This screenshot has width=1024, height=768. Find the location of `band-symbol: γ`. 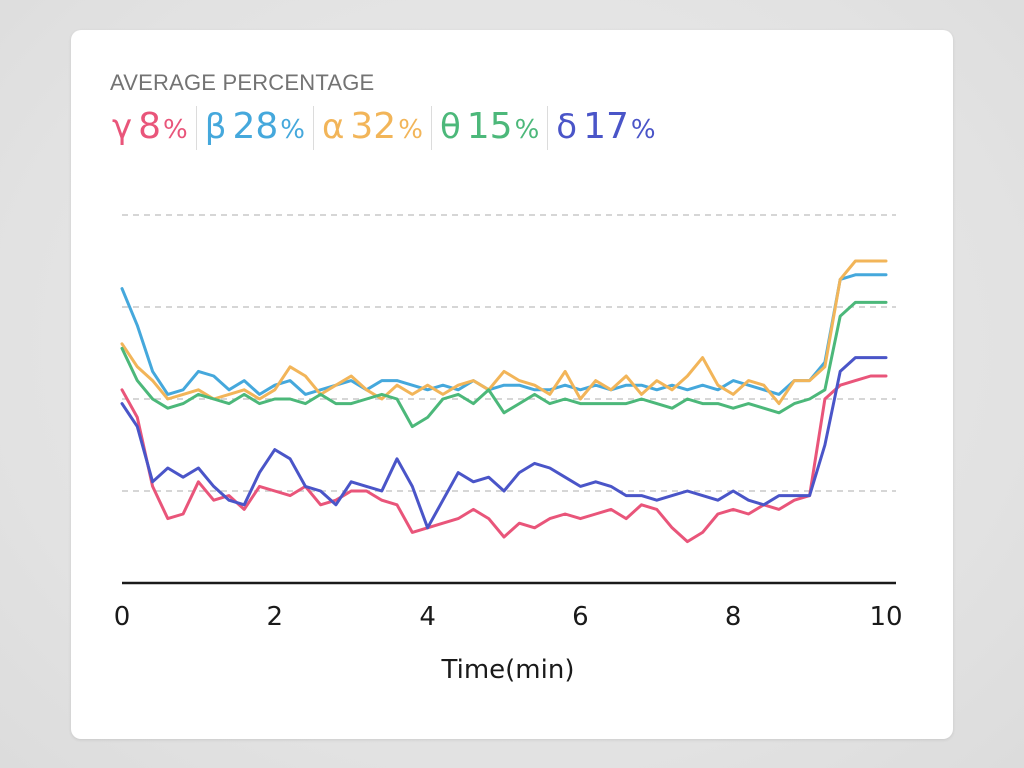

band-symbol: γ is located at coordinates (122, 127).